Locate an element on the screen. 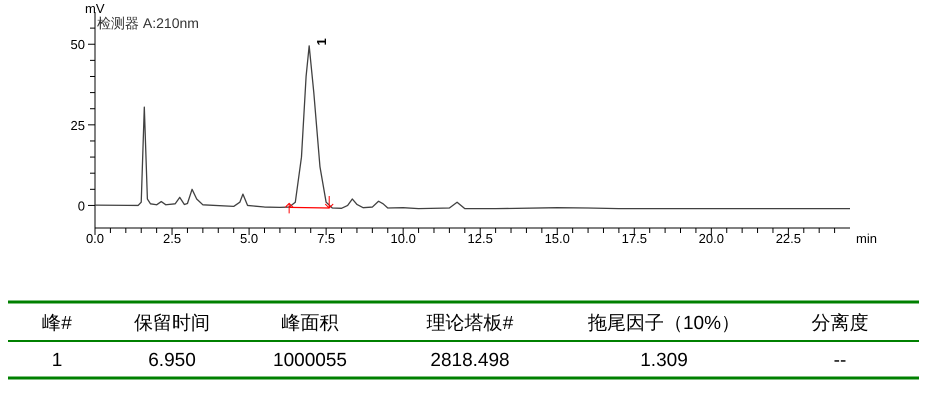 The height and width of the screenshot is (393, 929). x-tick-label: 5.0 is located at coordinates (249, 238).